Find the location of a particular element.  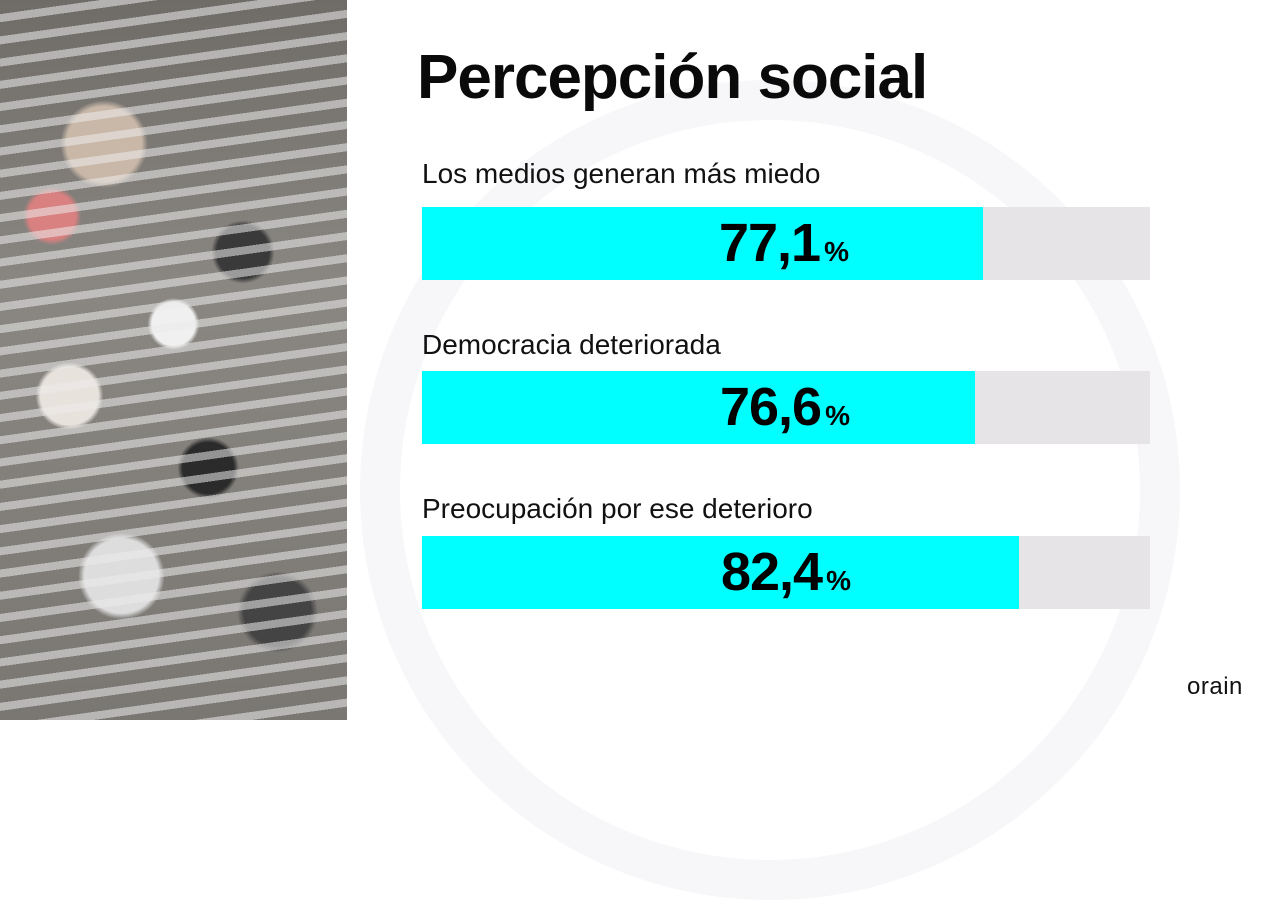

bar-value-number: 77,1 is located at coordinates (769, 243).